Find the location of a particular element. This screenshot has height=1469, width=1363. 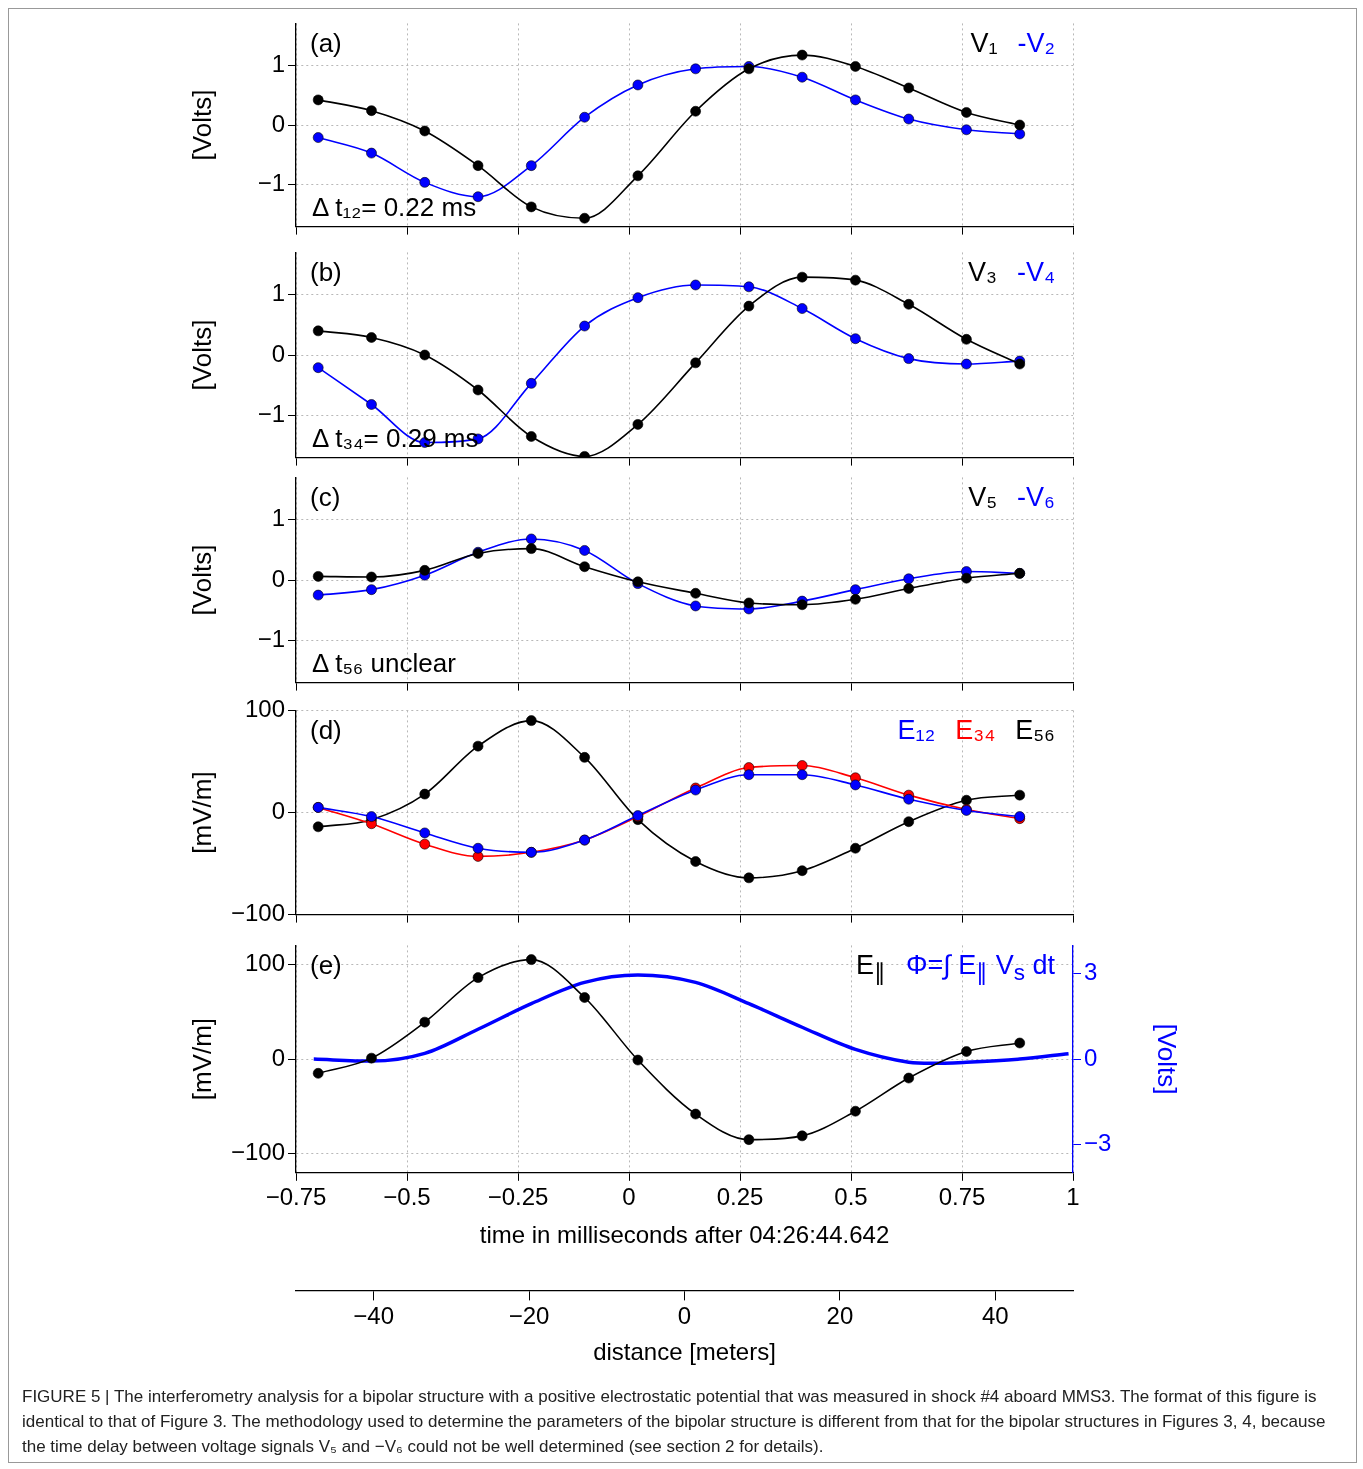

series-label: V₁ is located at coordinates (984, 43).